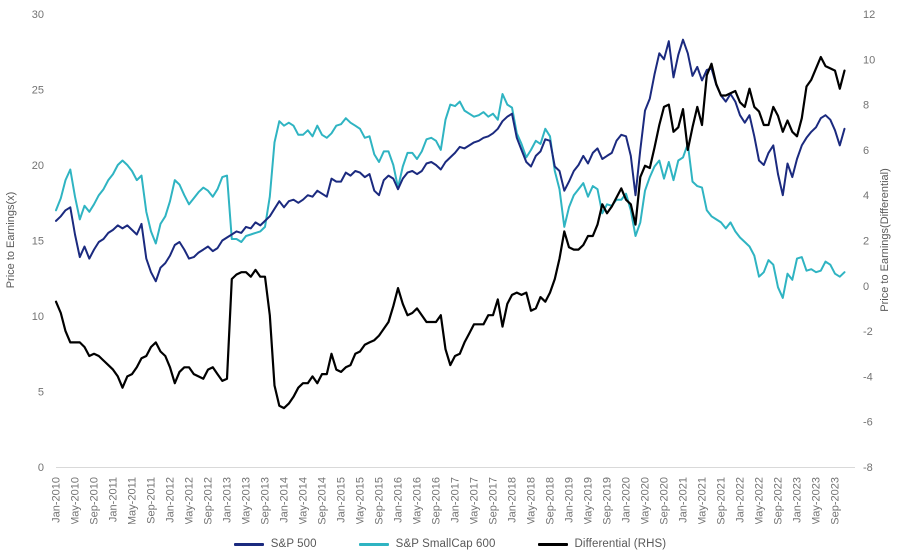 This screenshot has width=900, height=558. Describe the element at coordinates (551, 500) in the screenshot. I see `x-tick-label: Sep-2018` at that location.